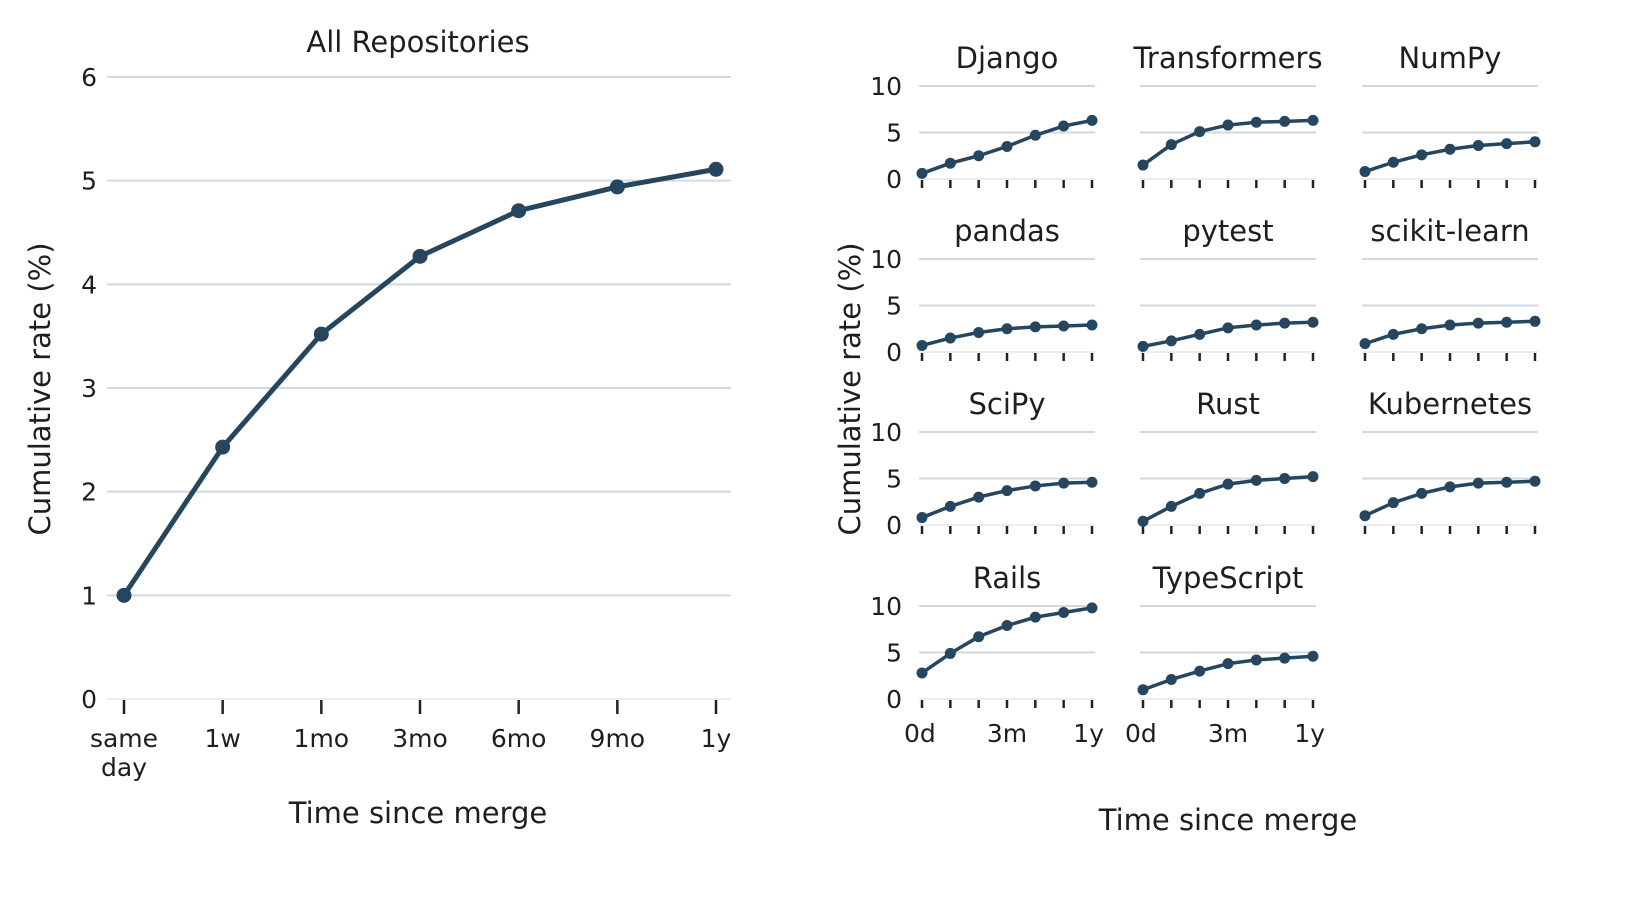 This screenshot has width=1630, height=904. I want to click on y-tick-label: 4, so click(89, 284).